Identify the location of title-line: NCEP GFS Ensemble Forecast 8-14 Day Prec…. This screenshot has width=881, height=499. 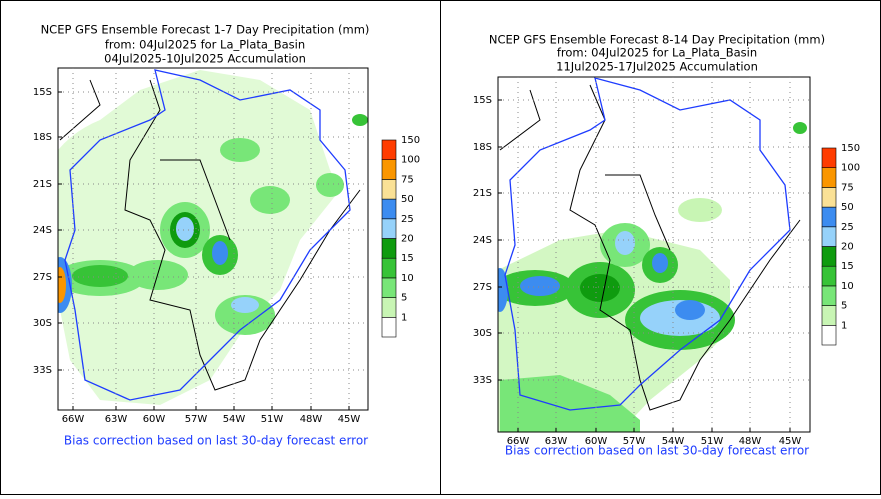
(657, 40).